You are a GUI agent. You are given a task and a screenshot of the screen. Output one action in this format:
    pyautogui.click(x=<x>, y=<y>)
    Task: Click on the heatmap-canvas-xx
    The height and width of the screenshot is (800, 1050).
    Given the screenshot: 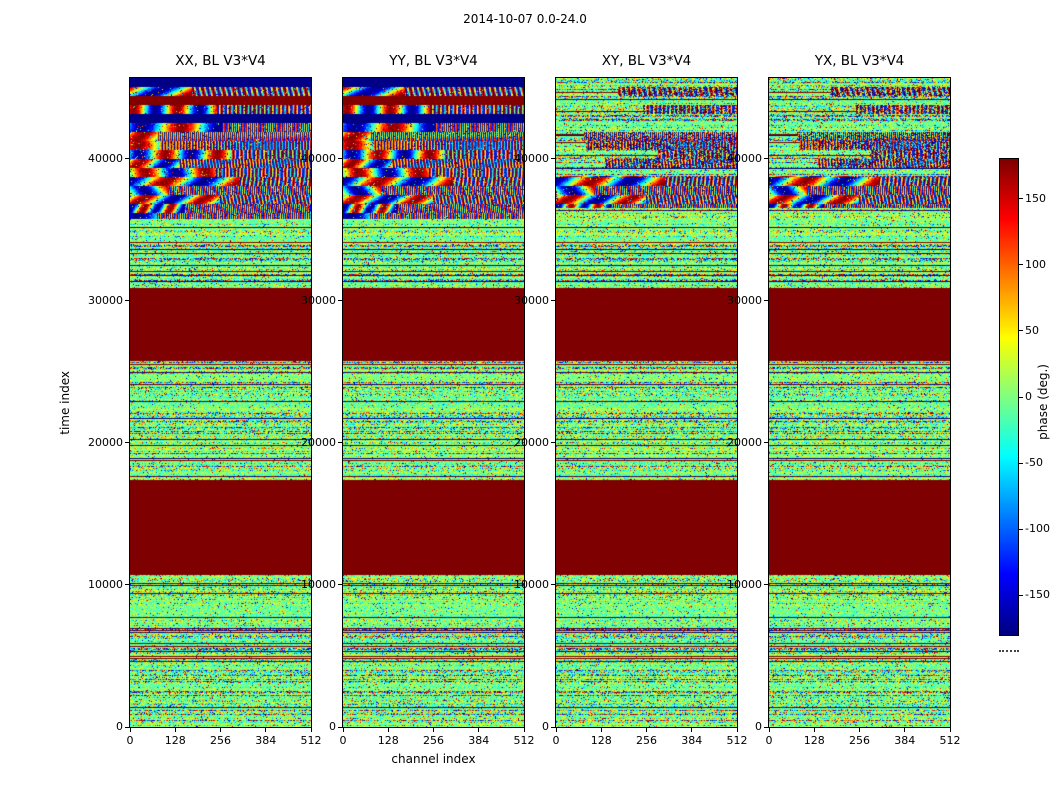 What is the action you would take?
    pyautogui.click(x=220, y=402)
    